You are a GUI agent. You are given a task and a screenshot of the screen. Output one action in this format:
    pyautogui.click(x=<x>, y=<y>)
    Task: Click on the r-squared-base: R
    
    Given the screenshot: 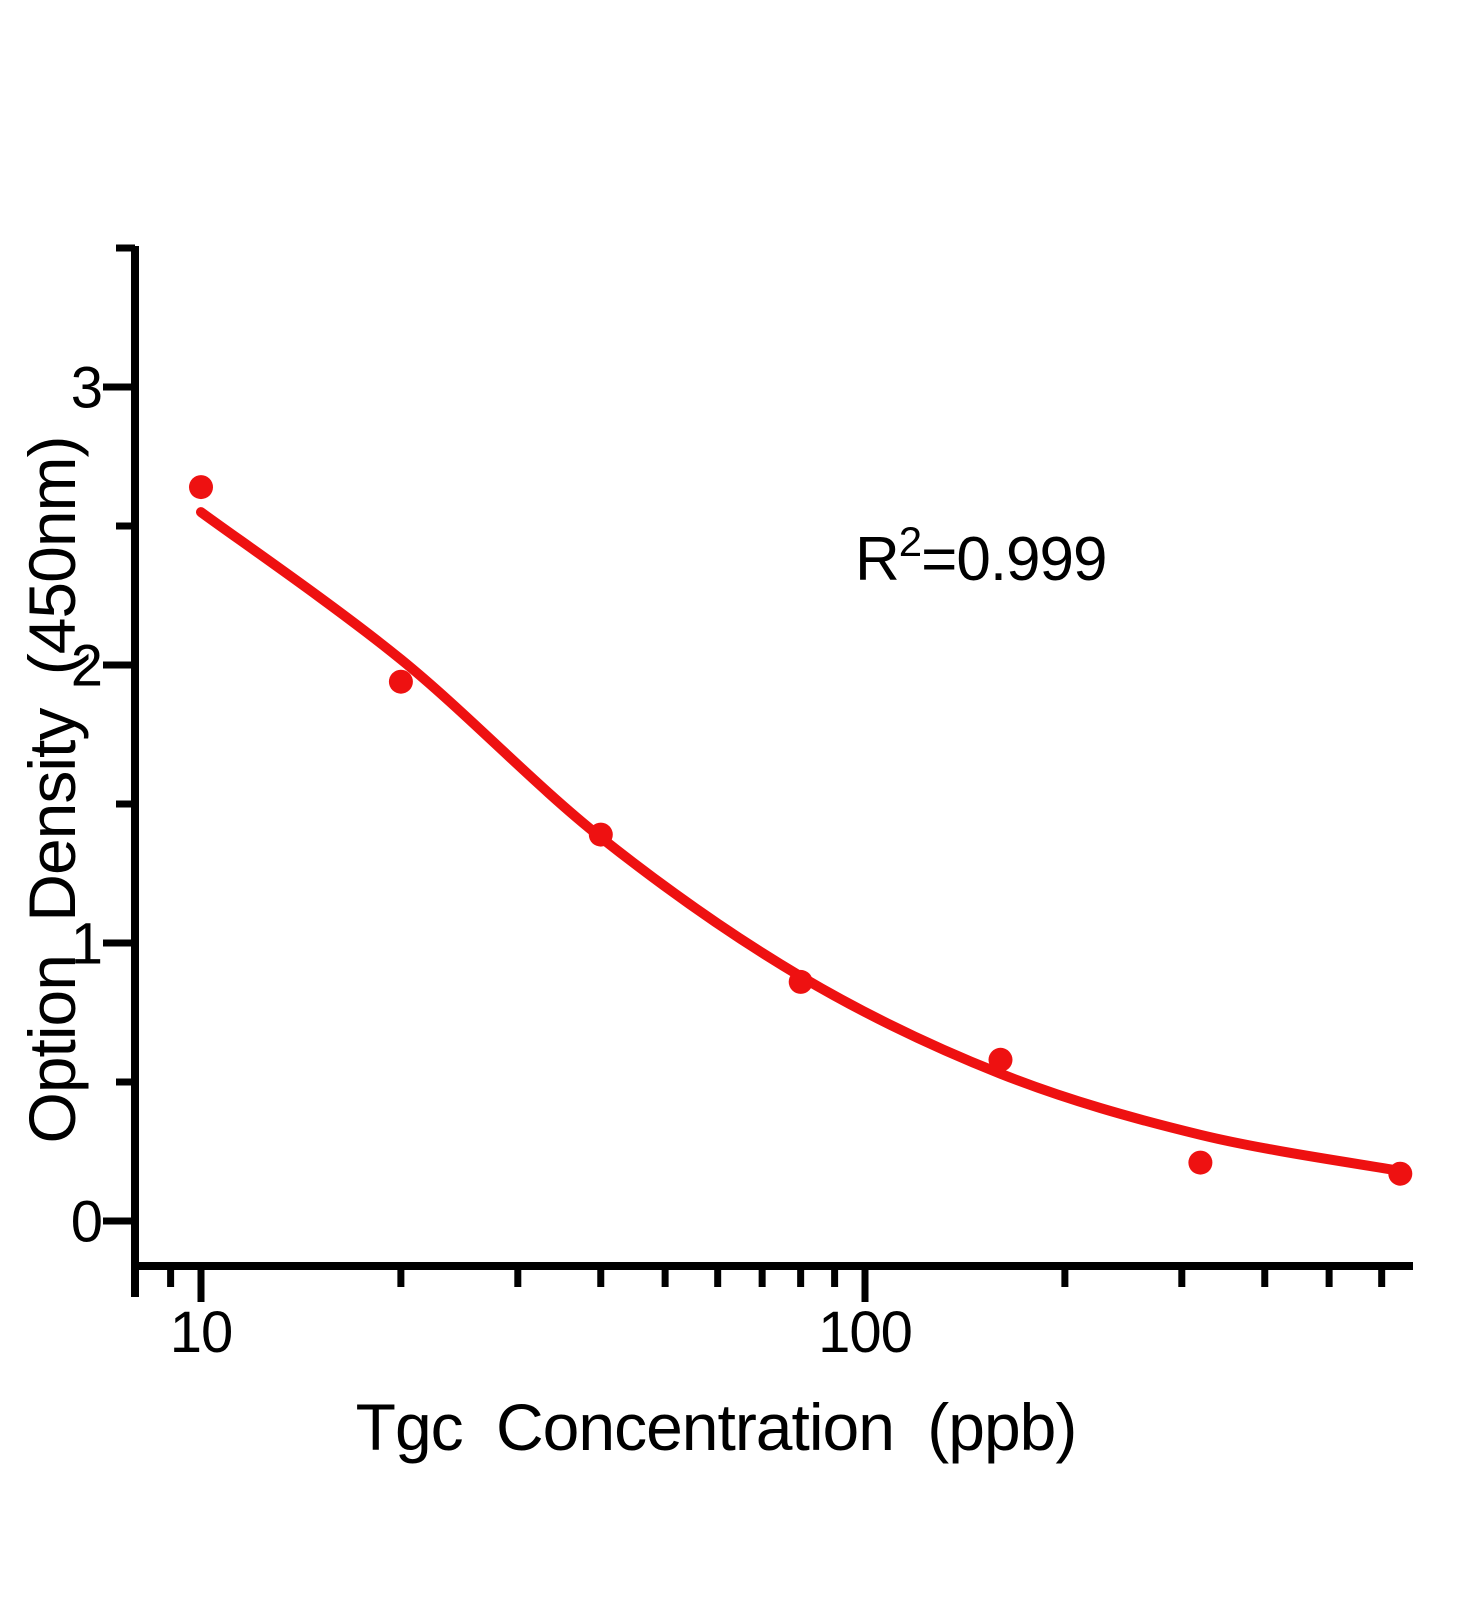 What is the action you would take?
    pyautogui.click(x=877, y=559)
    